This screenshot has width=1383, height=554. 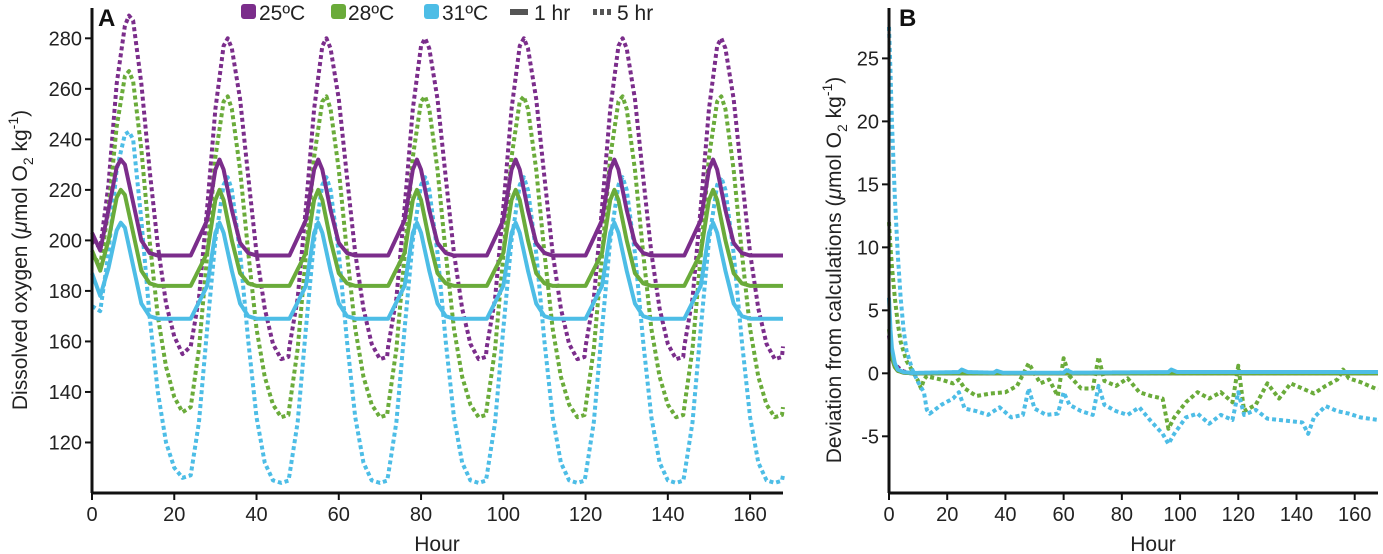 What do you see at coordinates (1296, 515) in the screenshot?
I see `panel-b-x-tick-label: 140` at bounding box center [1296, 515].